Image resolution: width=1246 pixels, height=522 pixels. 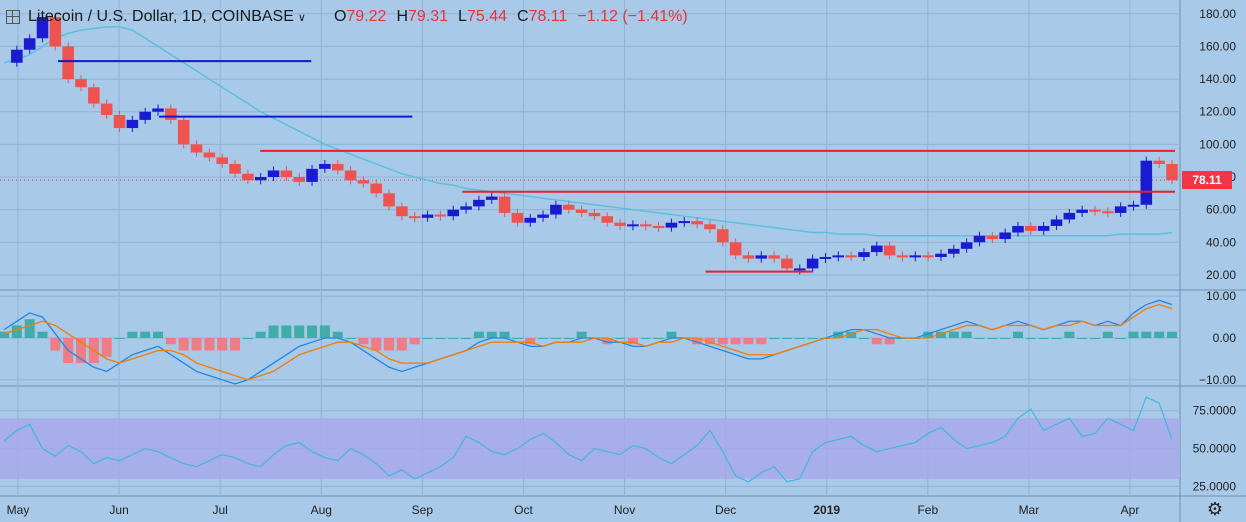 I want to click on y-tick-label: 160.00, so click(x=1217, y=46).